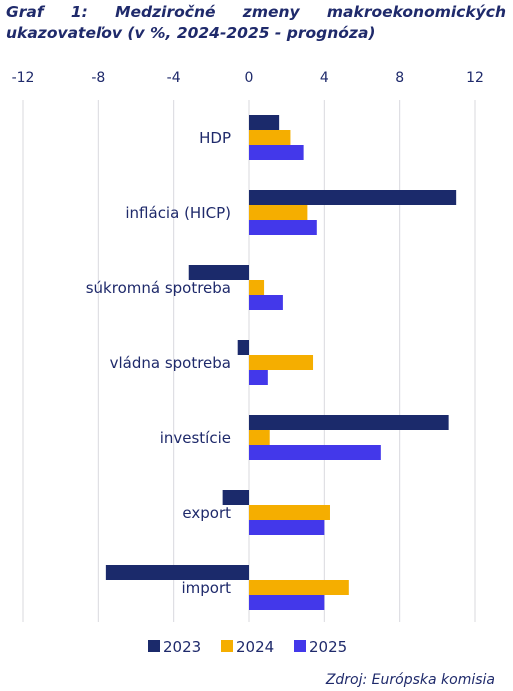 This screenshot has height=691, width=513. What do you see at coordinates (410, 680) in the screenshot?
I see `source-note: Zdroj: Európska komisia` at bounding box center [410, 680].